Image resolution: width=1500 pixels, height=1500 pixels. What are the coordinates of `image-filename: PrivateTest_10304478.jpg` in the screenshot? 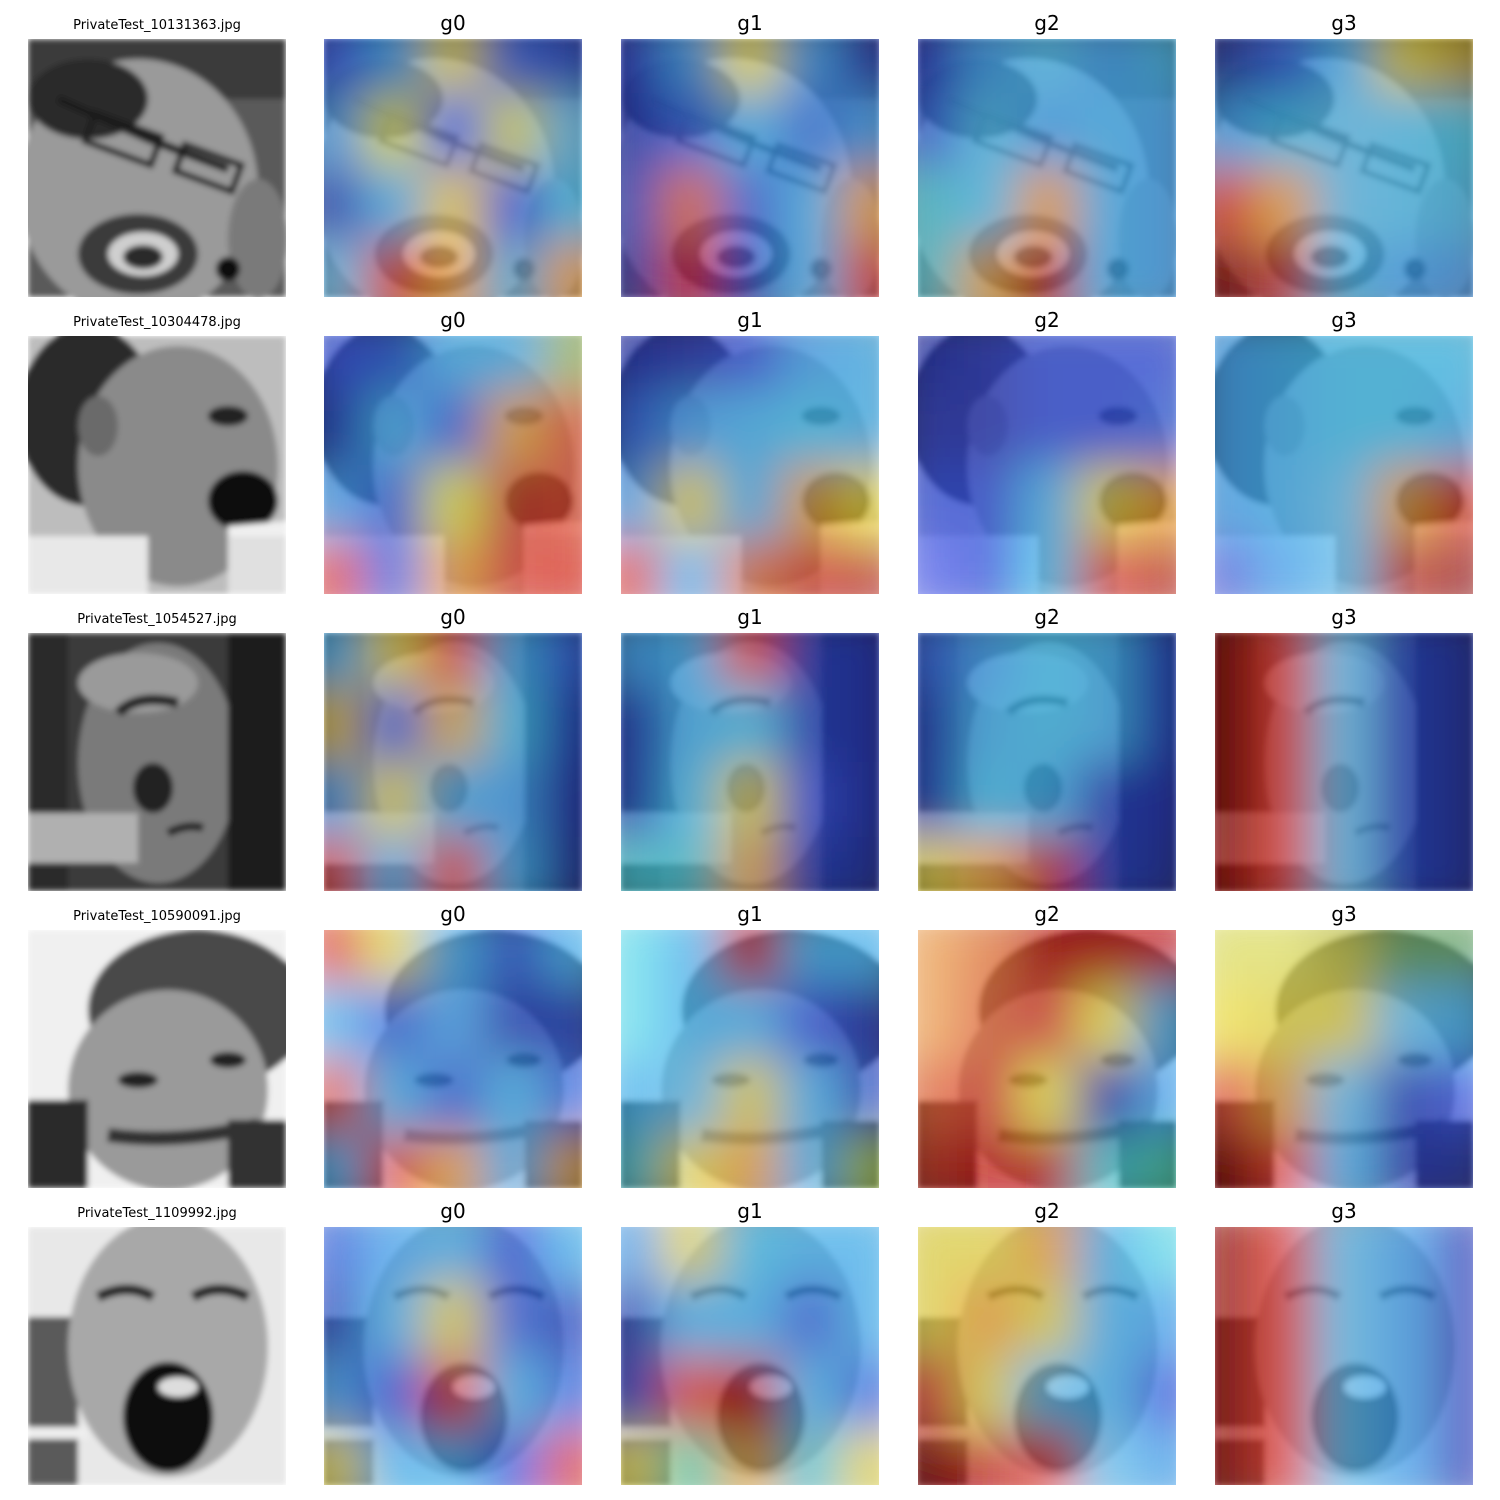 It's located at (157, 322).